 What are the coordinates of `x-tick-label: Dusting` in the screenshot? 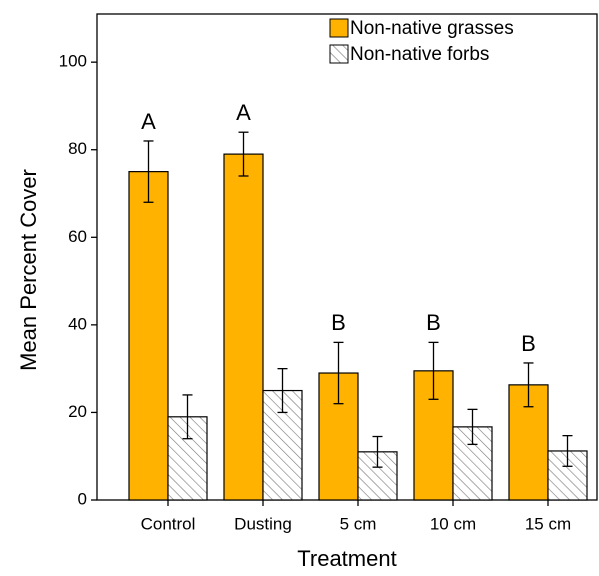 It's located at (263, 523).